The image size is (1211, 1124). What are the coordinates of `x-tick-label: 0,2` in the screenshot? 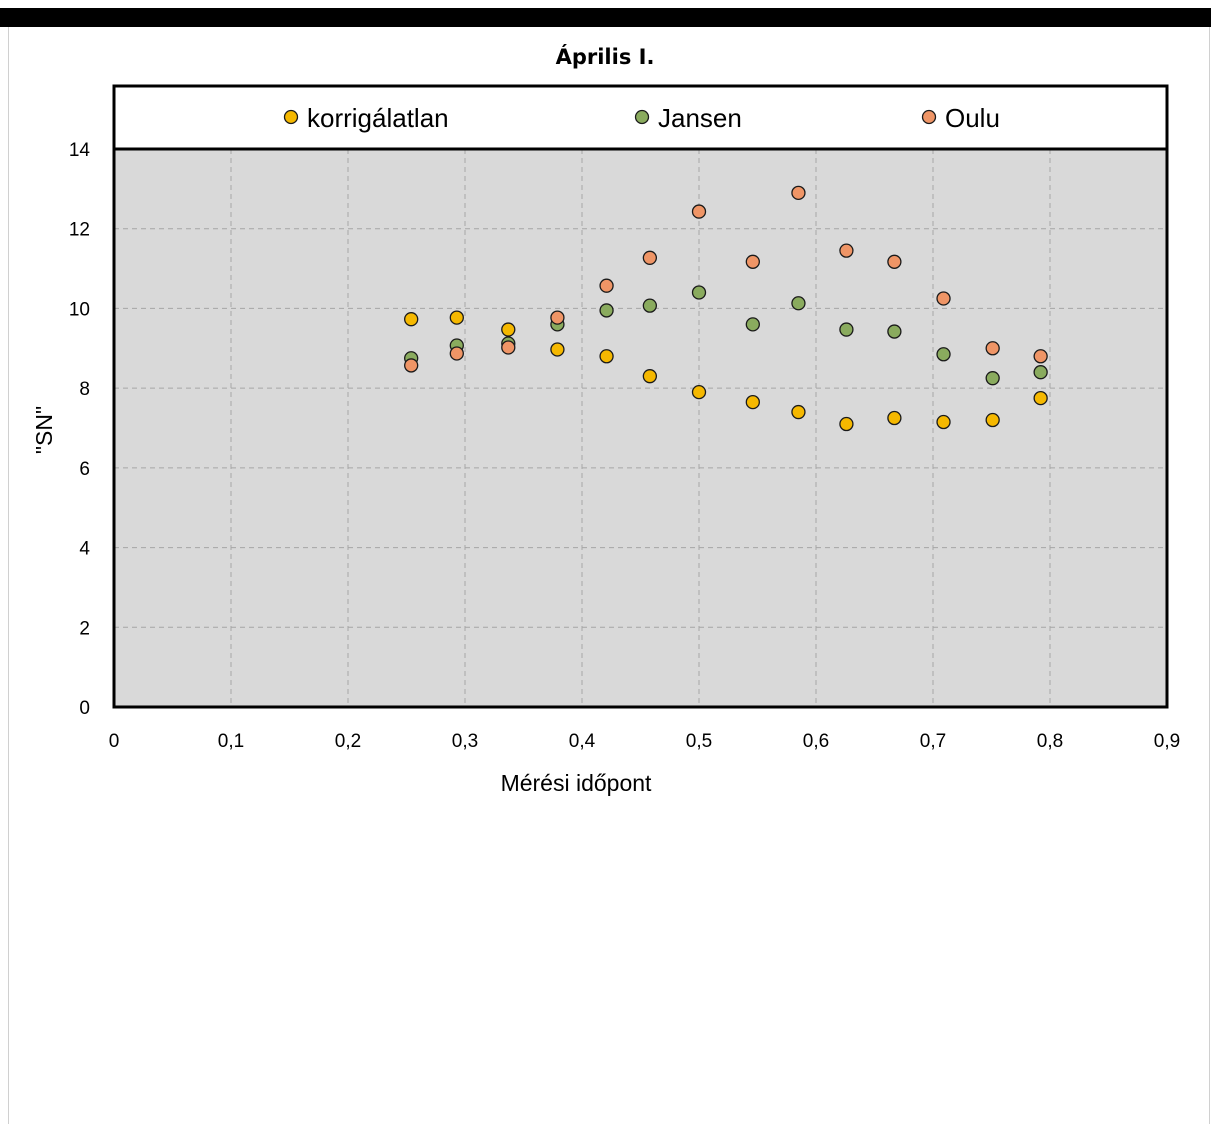 It's located at (348, 741).